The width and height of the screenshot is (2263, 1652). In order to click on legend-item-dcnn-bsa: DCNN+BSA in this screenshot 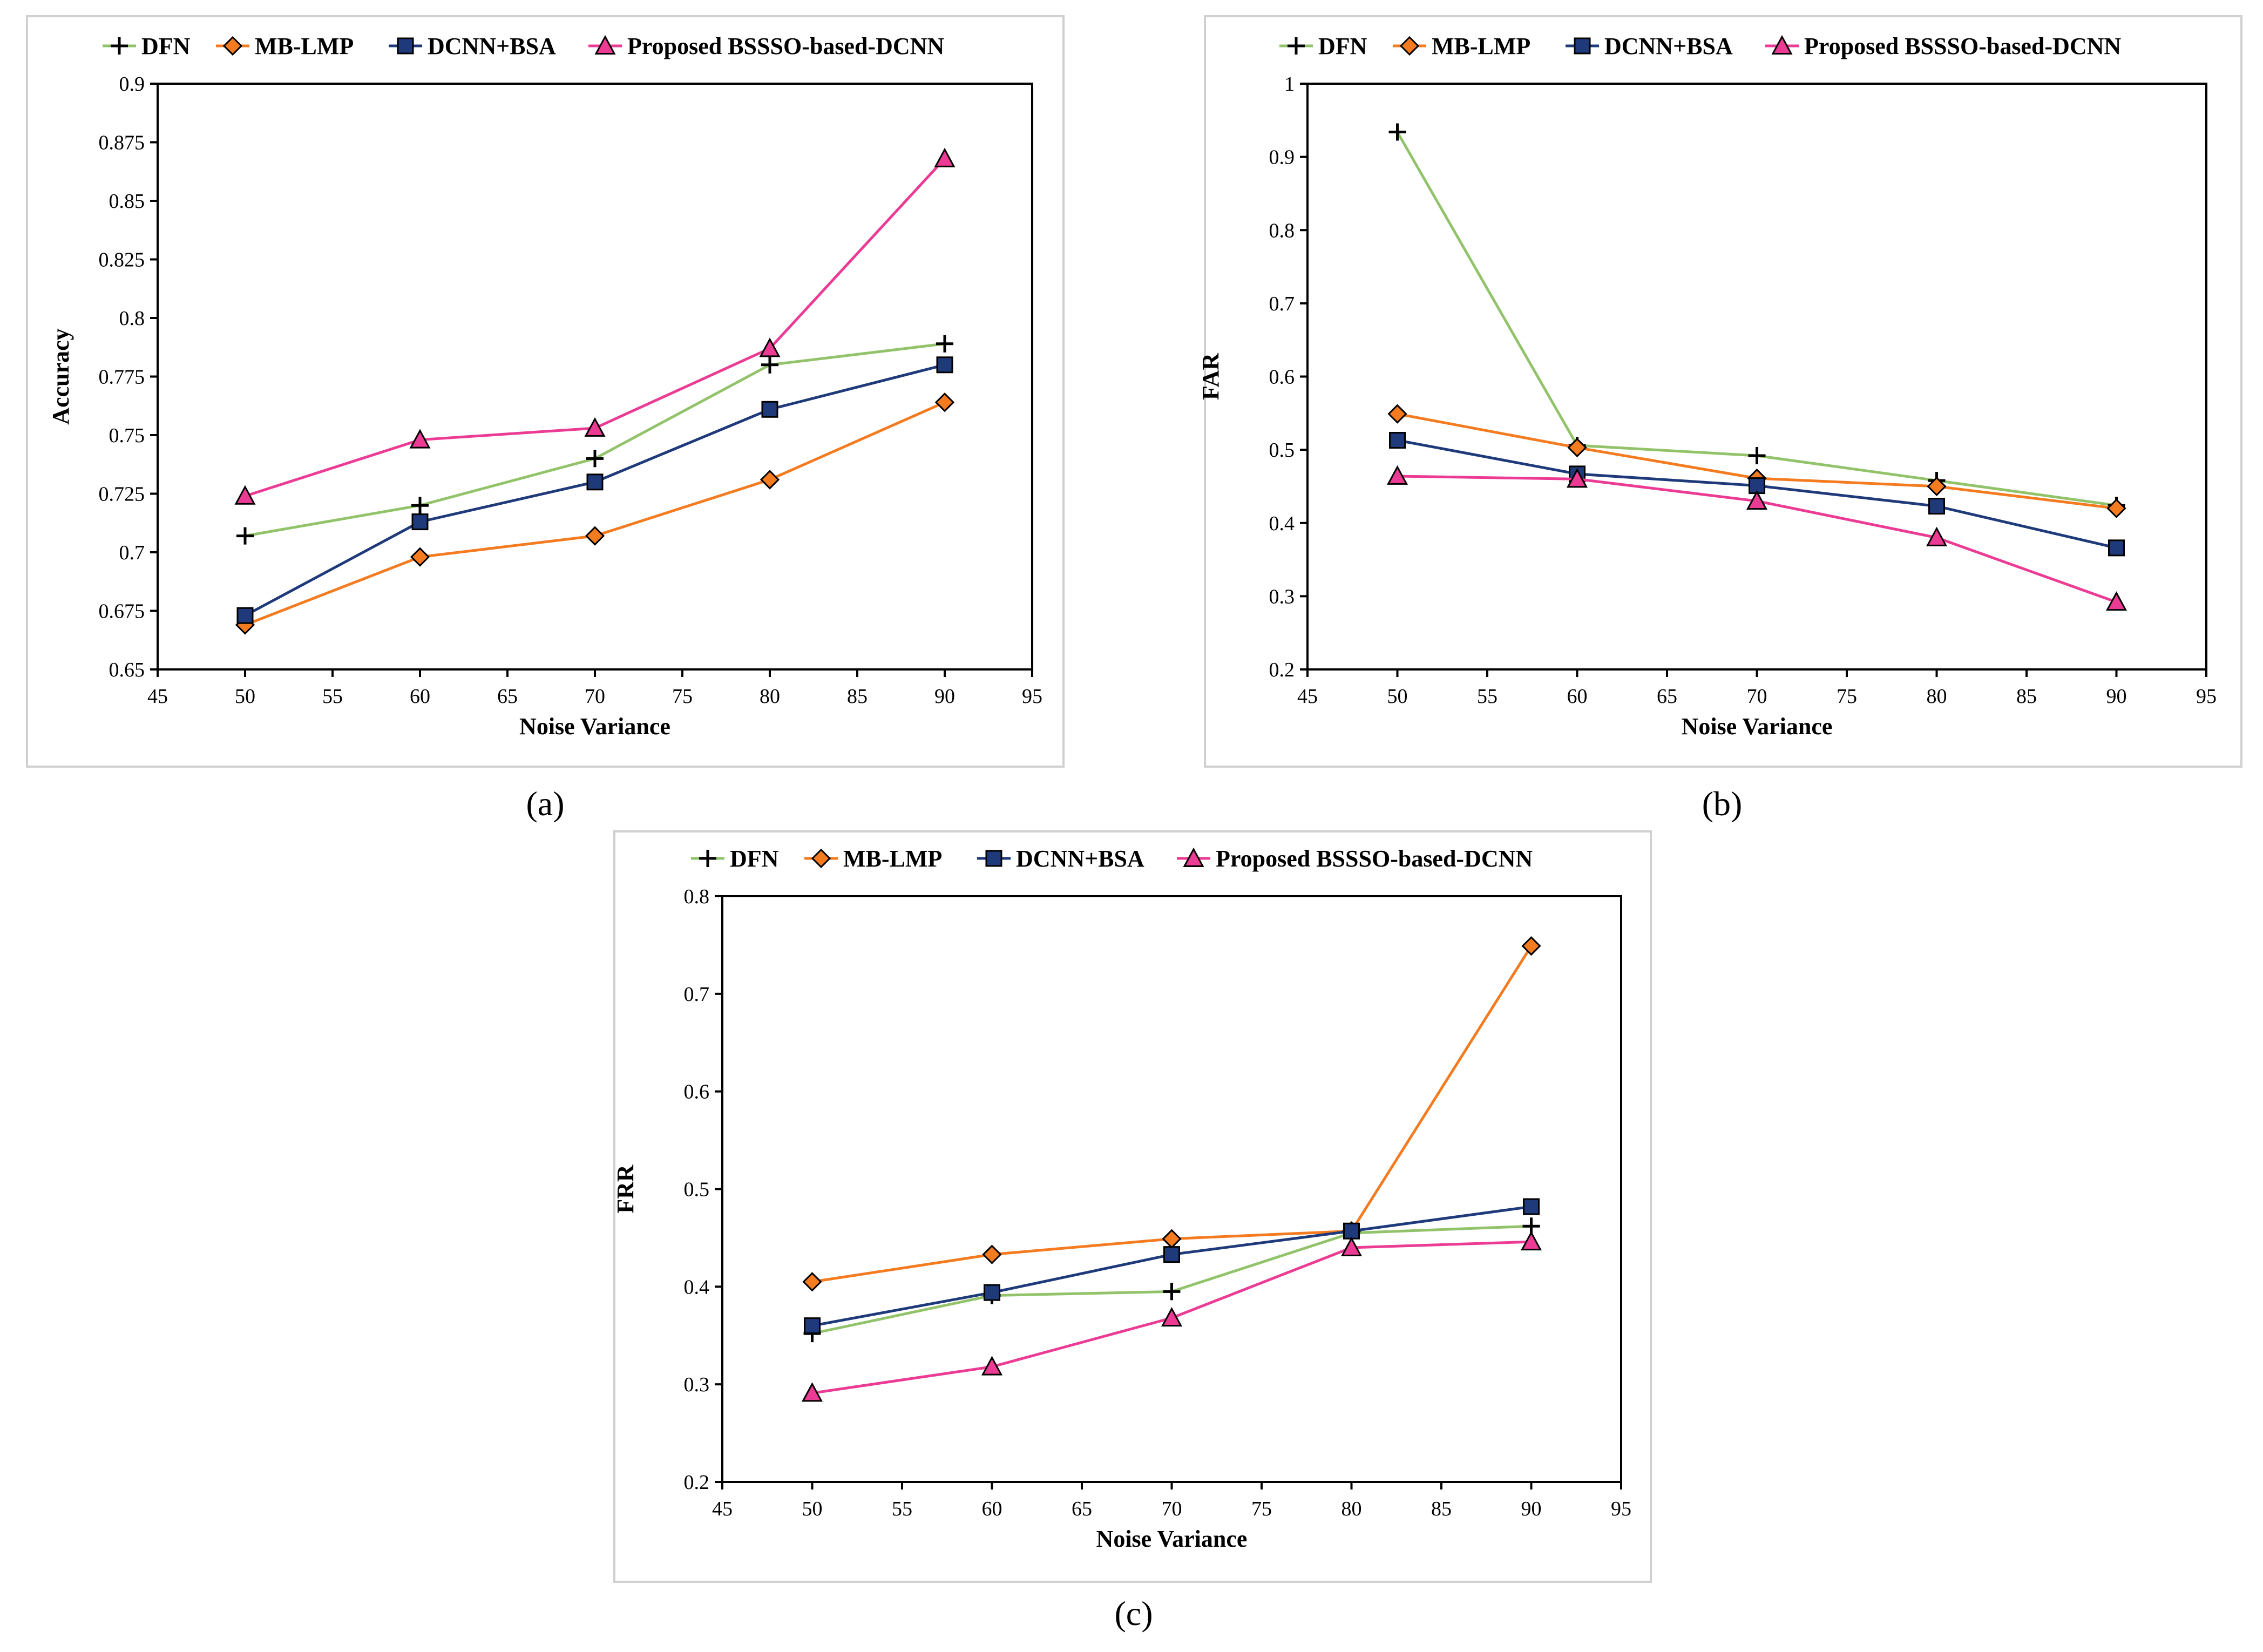, I will do `click(1649, 46)`.